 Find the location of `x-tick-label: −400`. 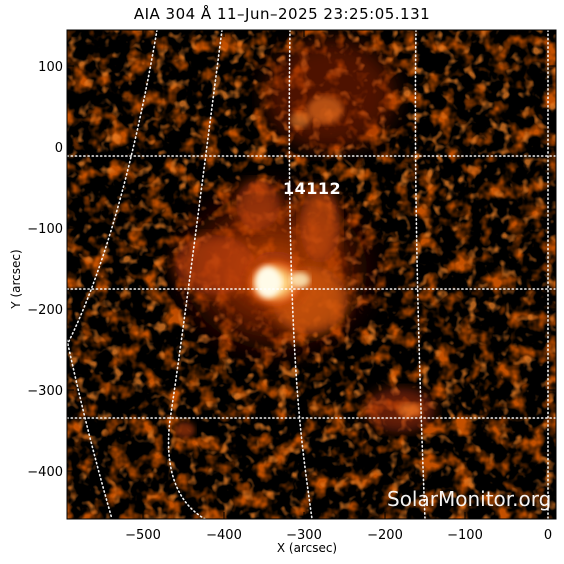

x-tick-label: −400 is located at coordinates (224, 535).